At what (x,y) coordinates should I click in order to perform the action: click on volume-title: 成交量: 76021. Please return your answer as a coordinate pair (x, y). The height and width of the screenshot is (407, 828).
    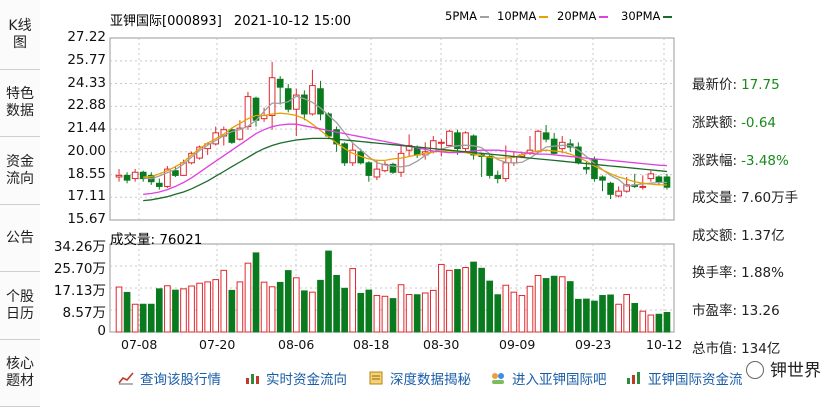
    Looking at the image, I should click on (156, 240).